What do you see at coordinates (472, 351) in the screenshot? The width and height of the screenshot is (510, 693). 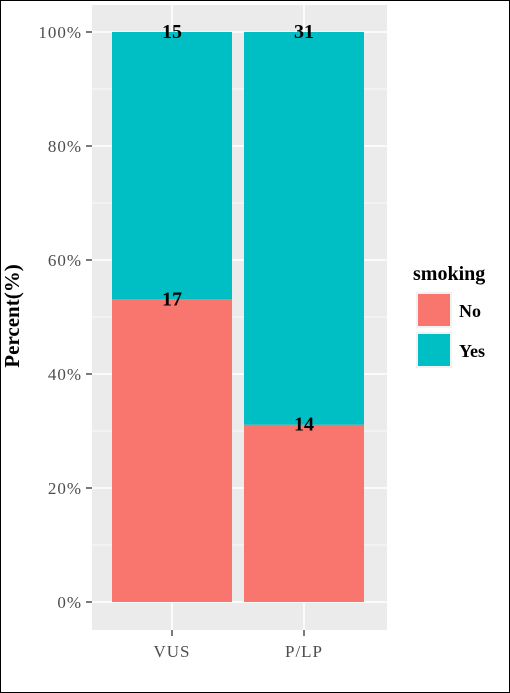 I see `legend-label-yes: Yes` at bounding box center [472, 351].